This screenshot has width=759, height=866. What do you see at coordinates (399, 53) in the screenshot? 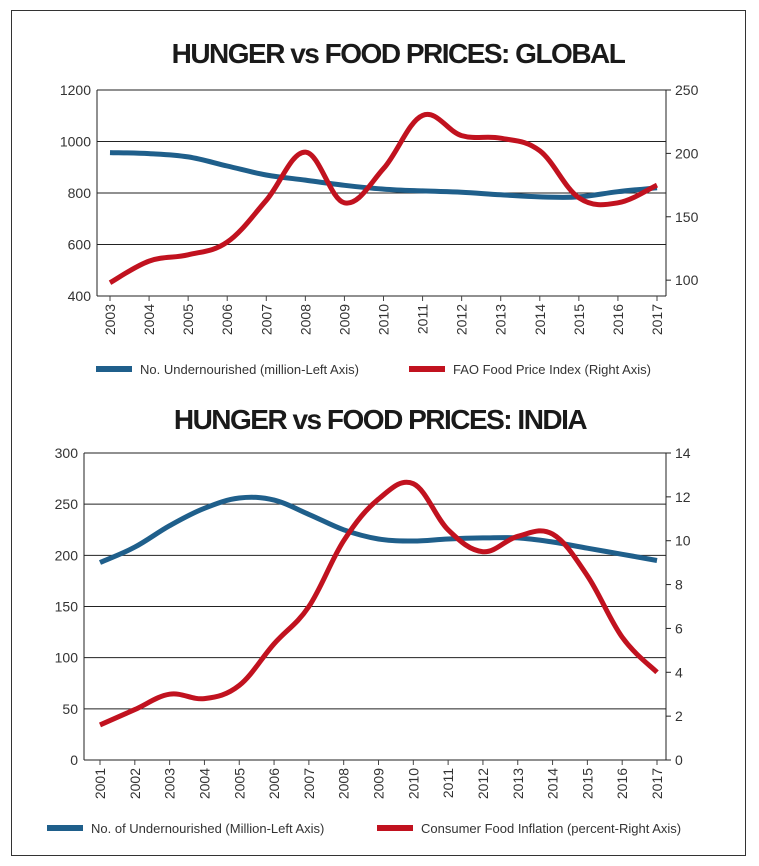
I see `chart-title: HUNGER vs FOOD PRICES: GLOBAL` at bounding box center [399, 53].